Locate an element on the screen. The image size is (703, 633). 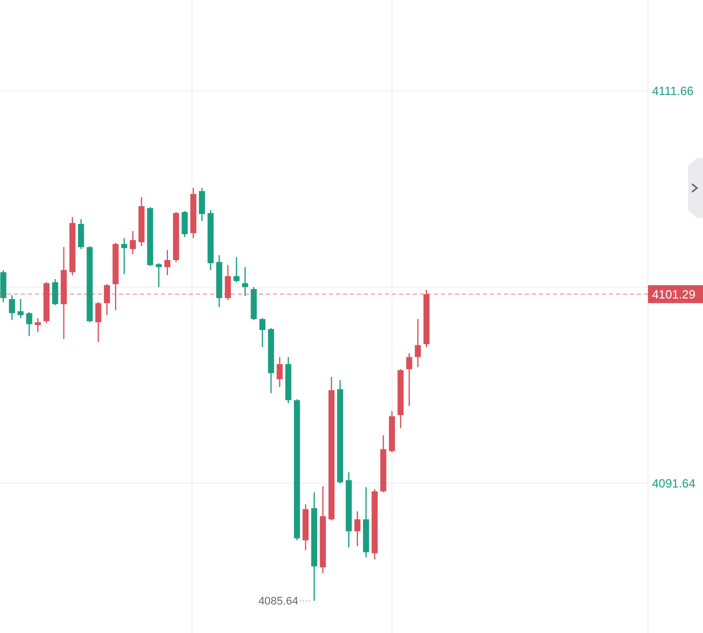
ref-line-label: 4101.29 is located at coordinates (674, 294).